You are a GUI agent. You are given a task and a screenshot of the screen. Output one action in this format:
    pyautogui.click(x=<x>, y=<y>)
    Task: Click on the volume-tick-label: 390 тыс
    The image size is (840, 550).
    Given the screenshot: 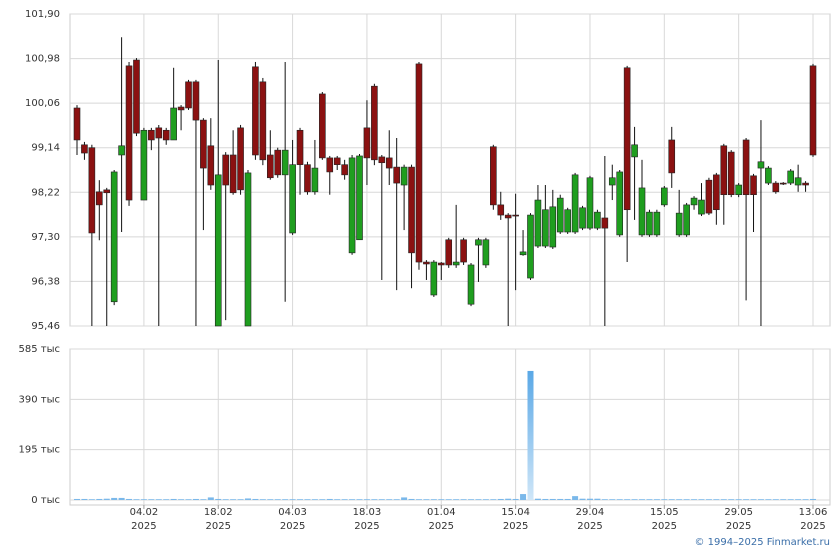 What is the action you would take?
    pyautogui.click(x=39, y=399)
    